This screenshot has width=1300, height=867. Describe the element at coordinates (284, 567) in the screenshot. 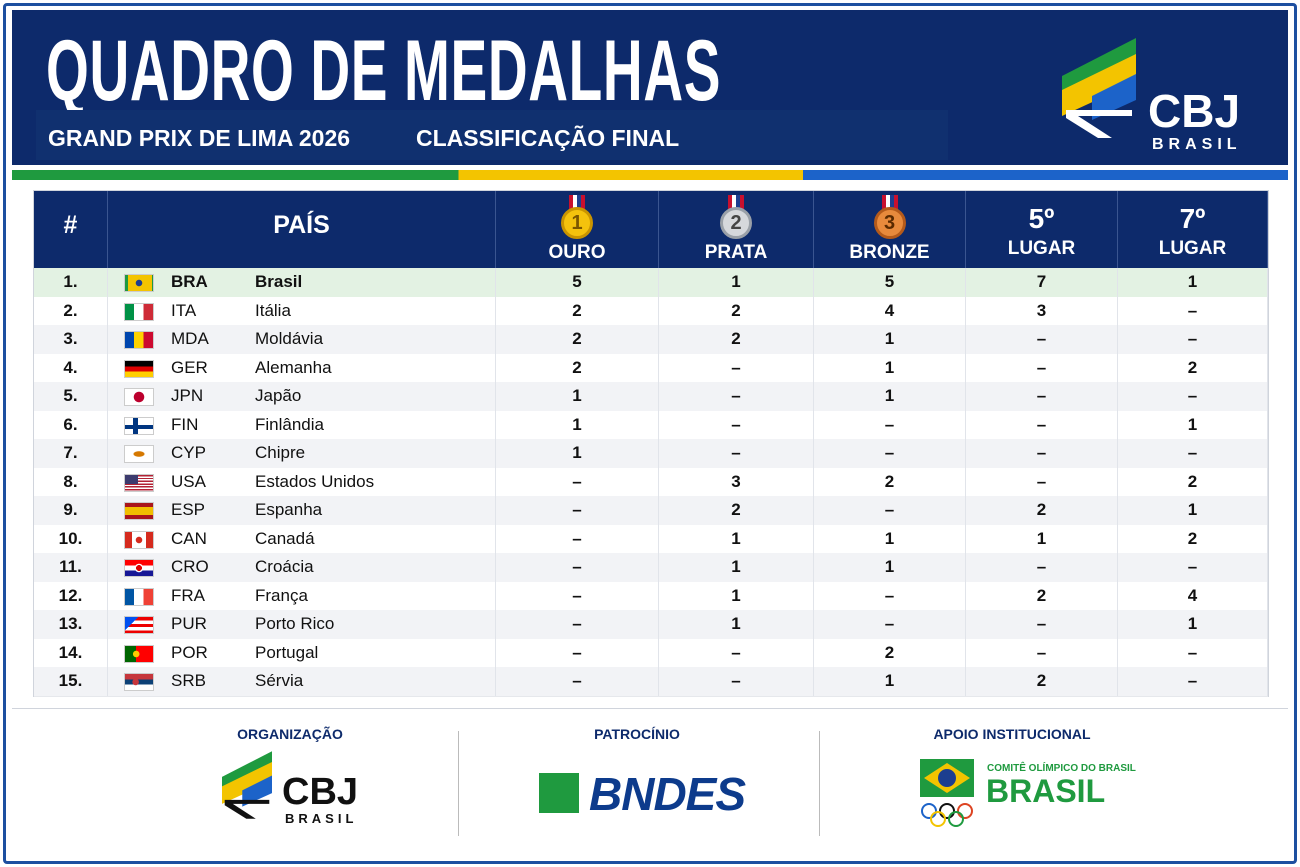

I see `country-name: Croácia` at that location.